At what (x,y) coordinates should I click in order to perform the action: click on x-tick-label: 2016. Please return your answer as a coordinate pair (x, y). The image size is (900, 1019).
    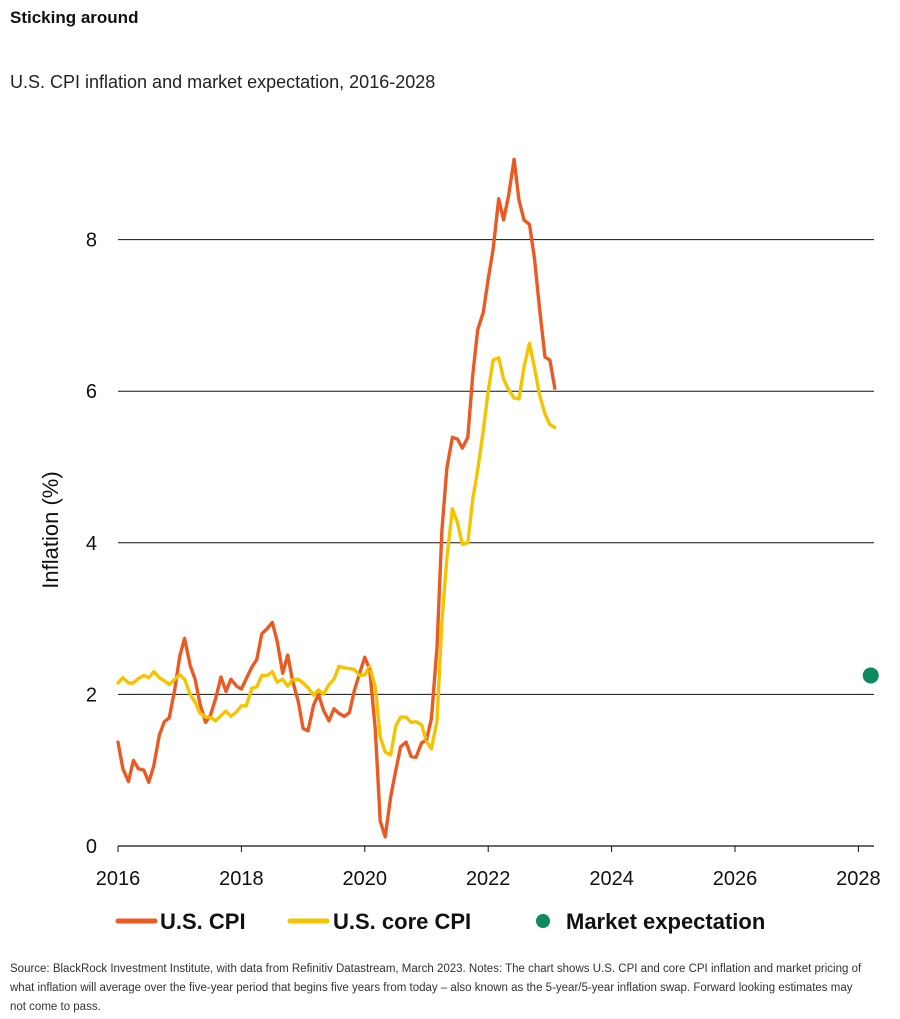
    Looking at the image, I should click on (118, 879).